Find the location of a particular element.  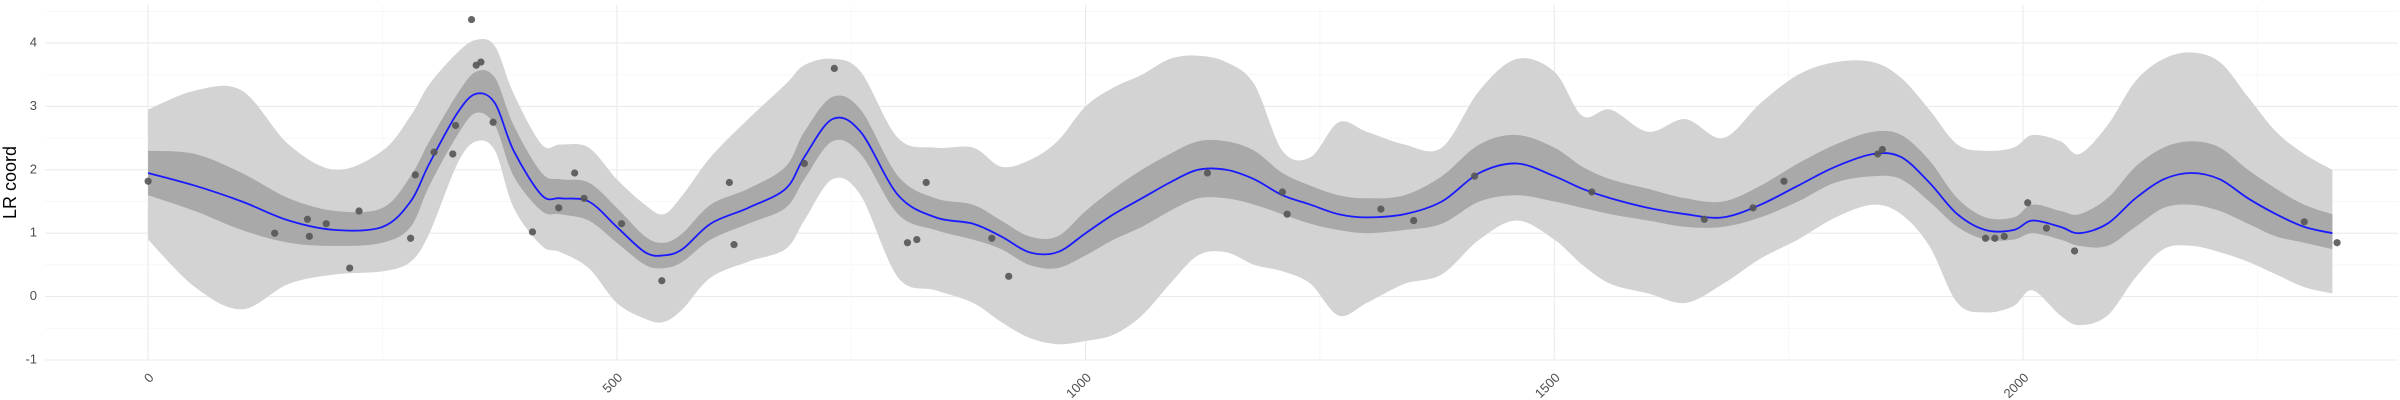

x-tick-label: 1500 is located at coordinates (1547, 385).